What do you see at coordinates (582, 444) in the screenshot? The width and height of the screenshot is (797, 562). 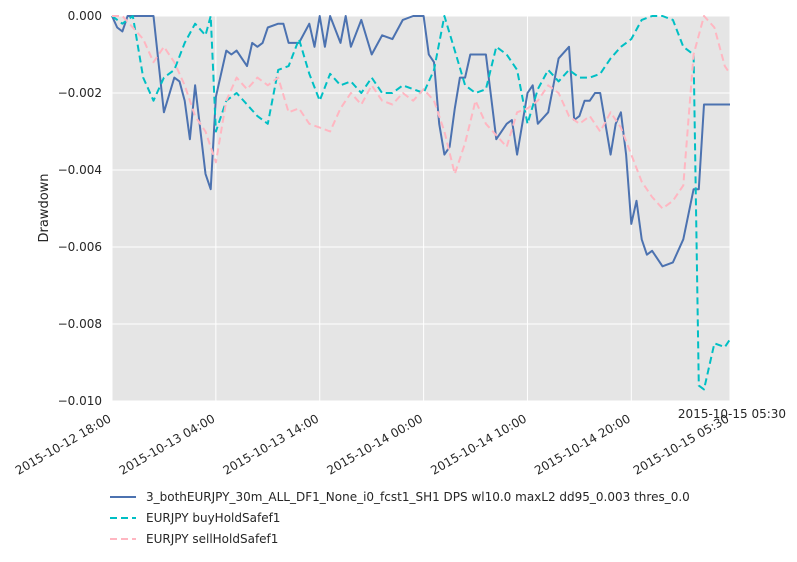 I see `x-tick-label: 2015-10-14 20:00` at bounding box center [582, 444].